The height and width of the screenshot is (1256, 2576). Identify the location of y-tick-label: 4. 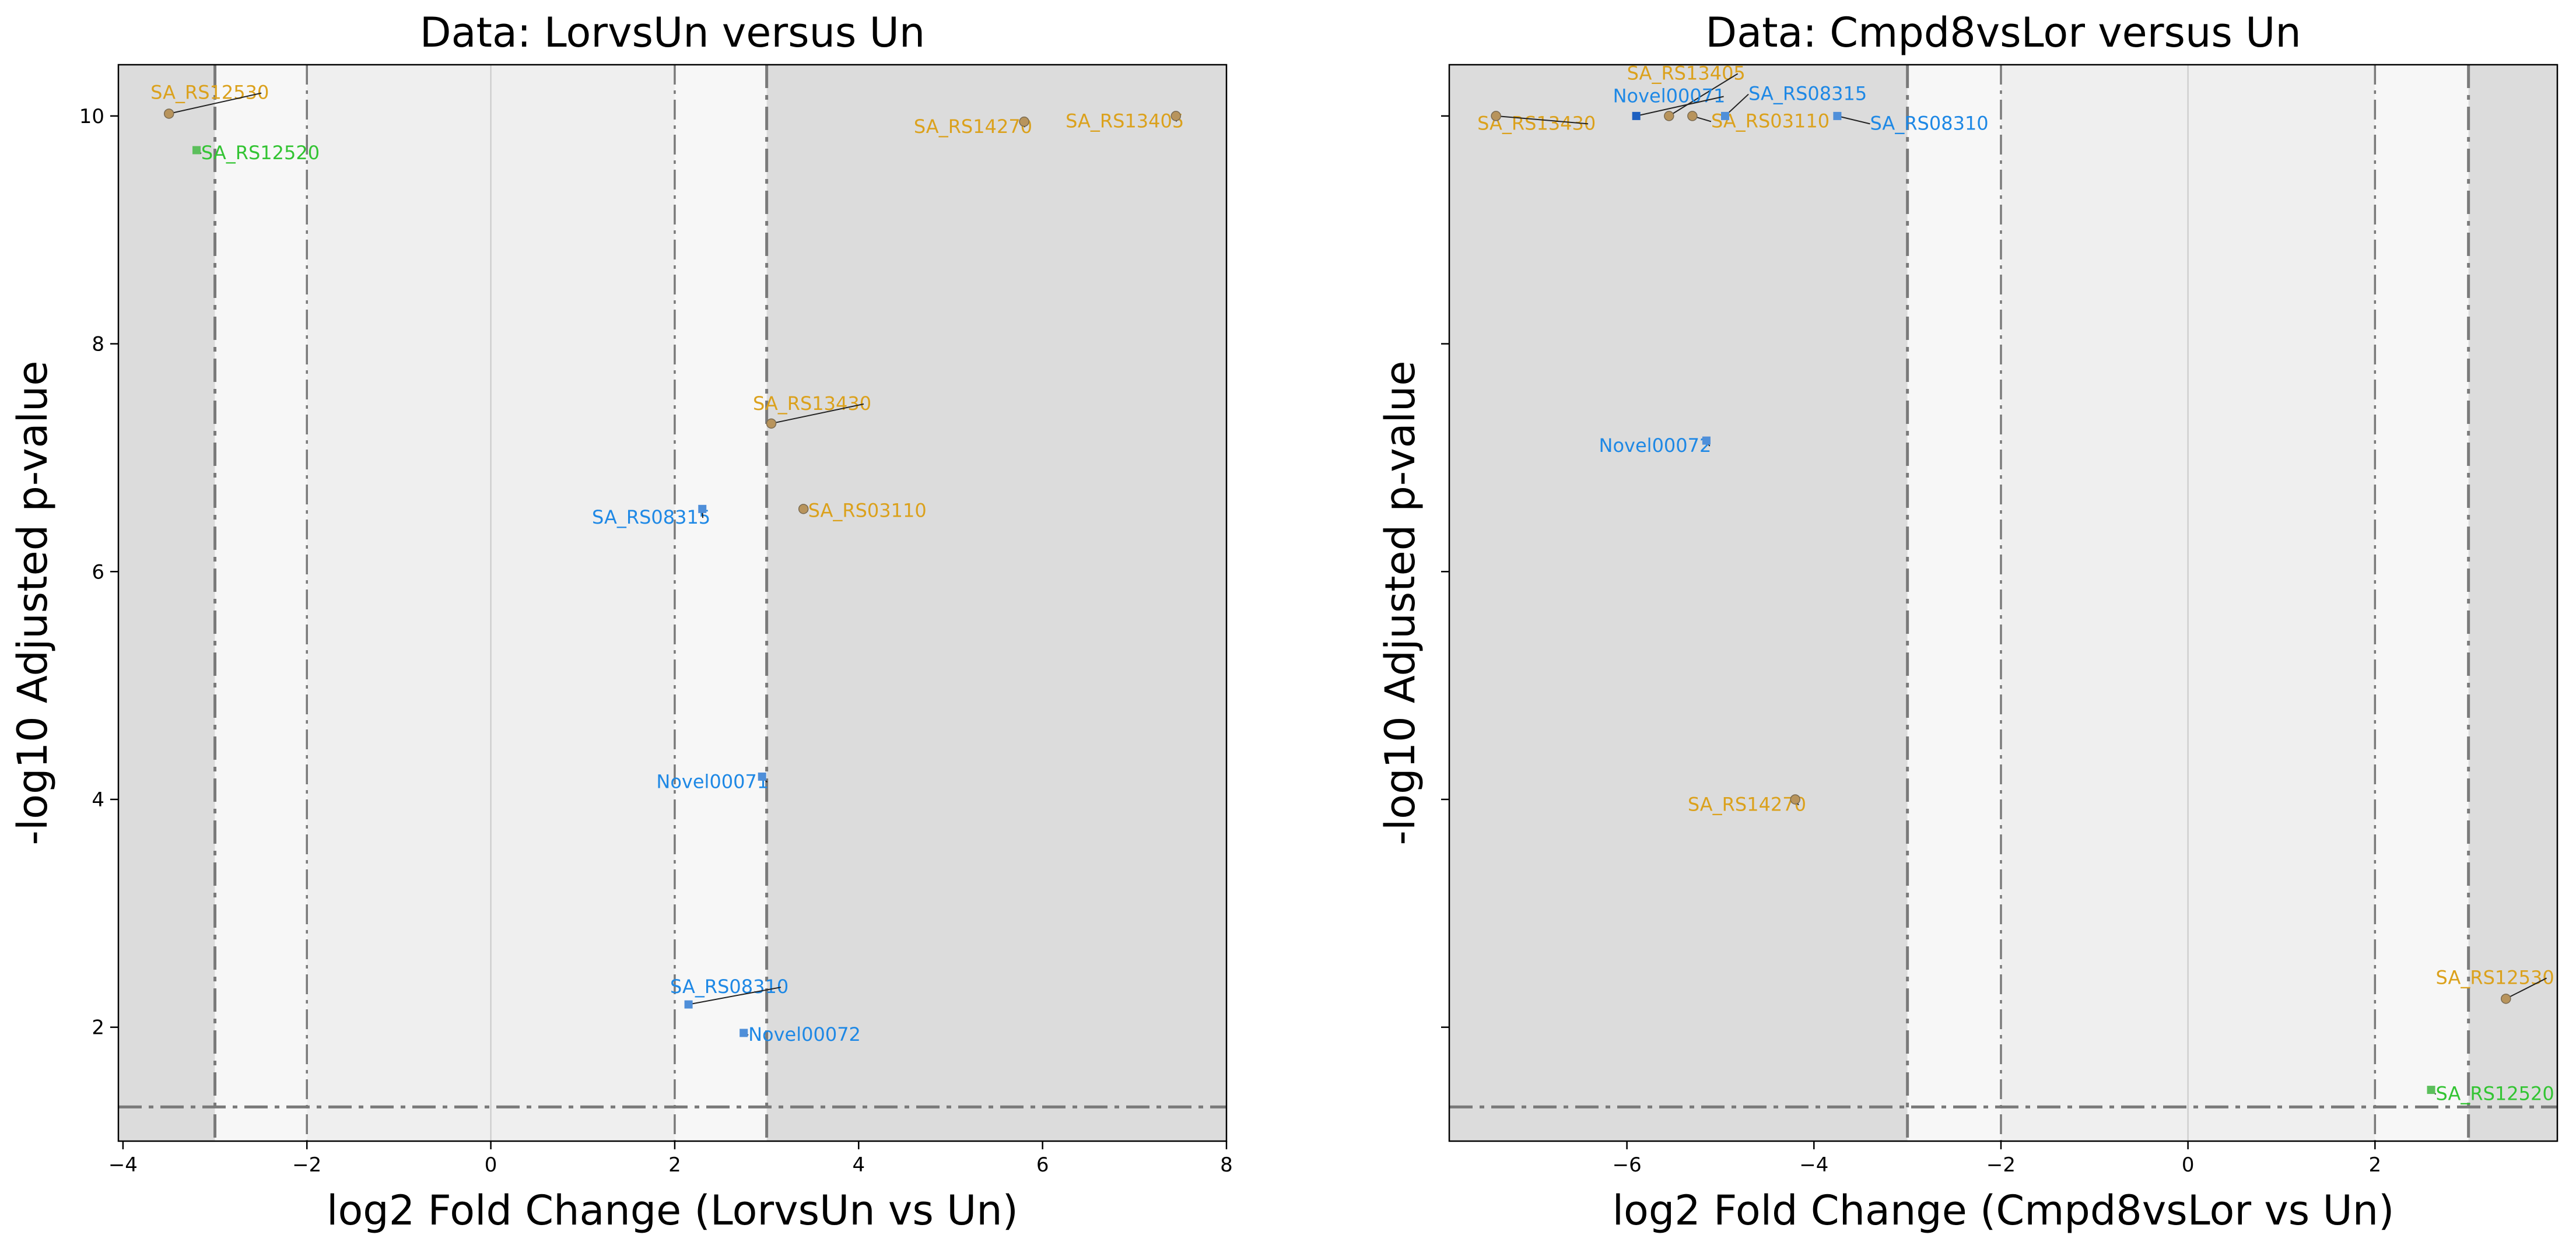
(98, 800).